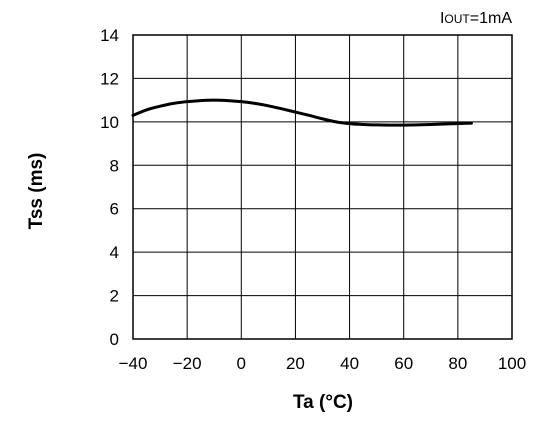  What do you see at coordinates (457, 363) in the screenshot?
I see `x-tick-label: 80` at bounding box center [457, 363].